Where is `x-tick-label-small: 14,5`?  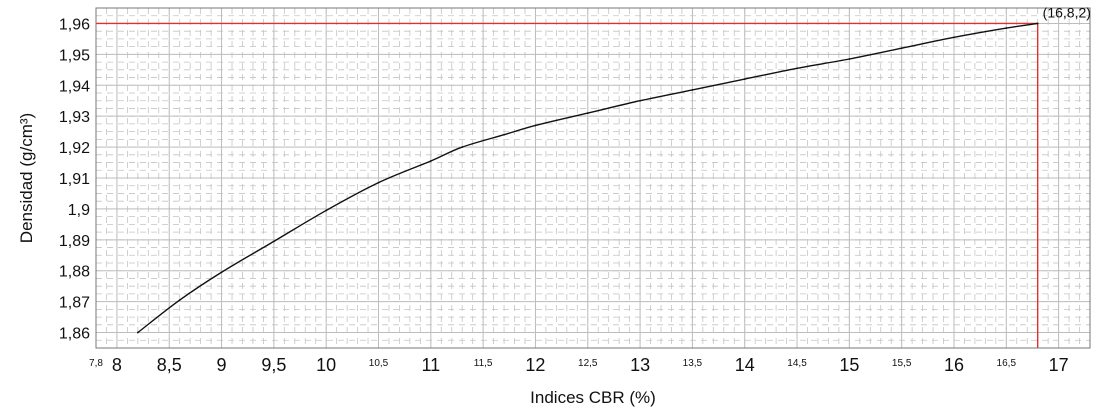 x-tick-label-small: 14,5 is located at coordinates (797, 363).